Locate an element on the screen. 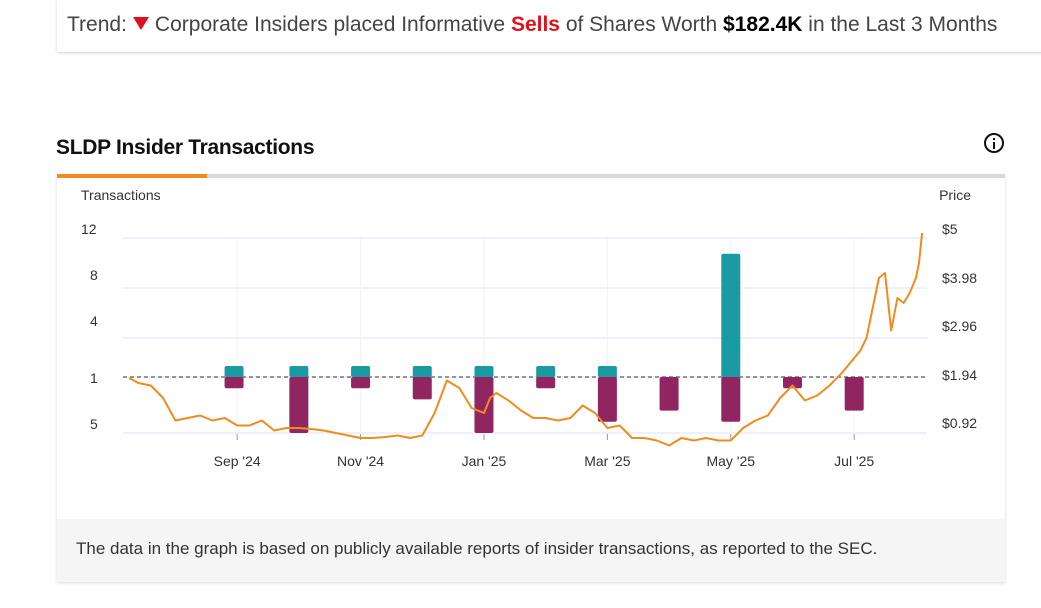  right-tick-4: $0.92 is located at coordinates (959, 423).